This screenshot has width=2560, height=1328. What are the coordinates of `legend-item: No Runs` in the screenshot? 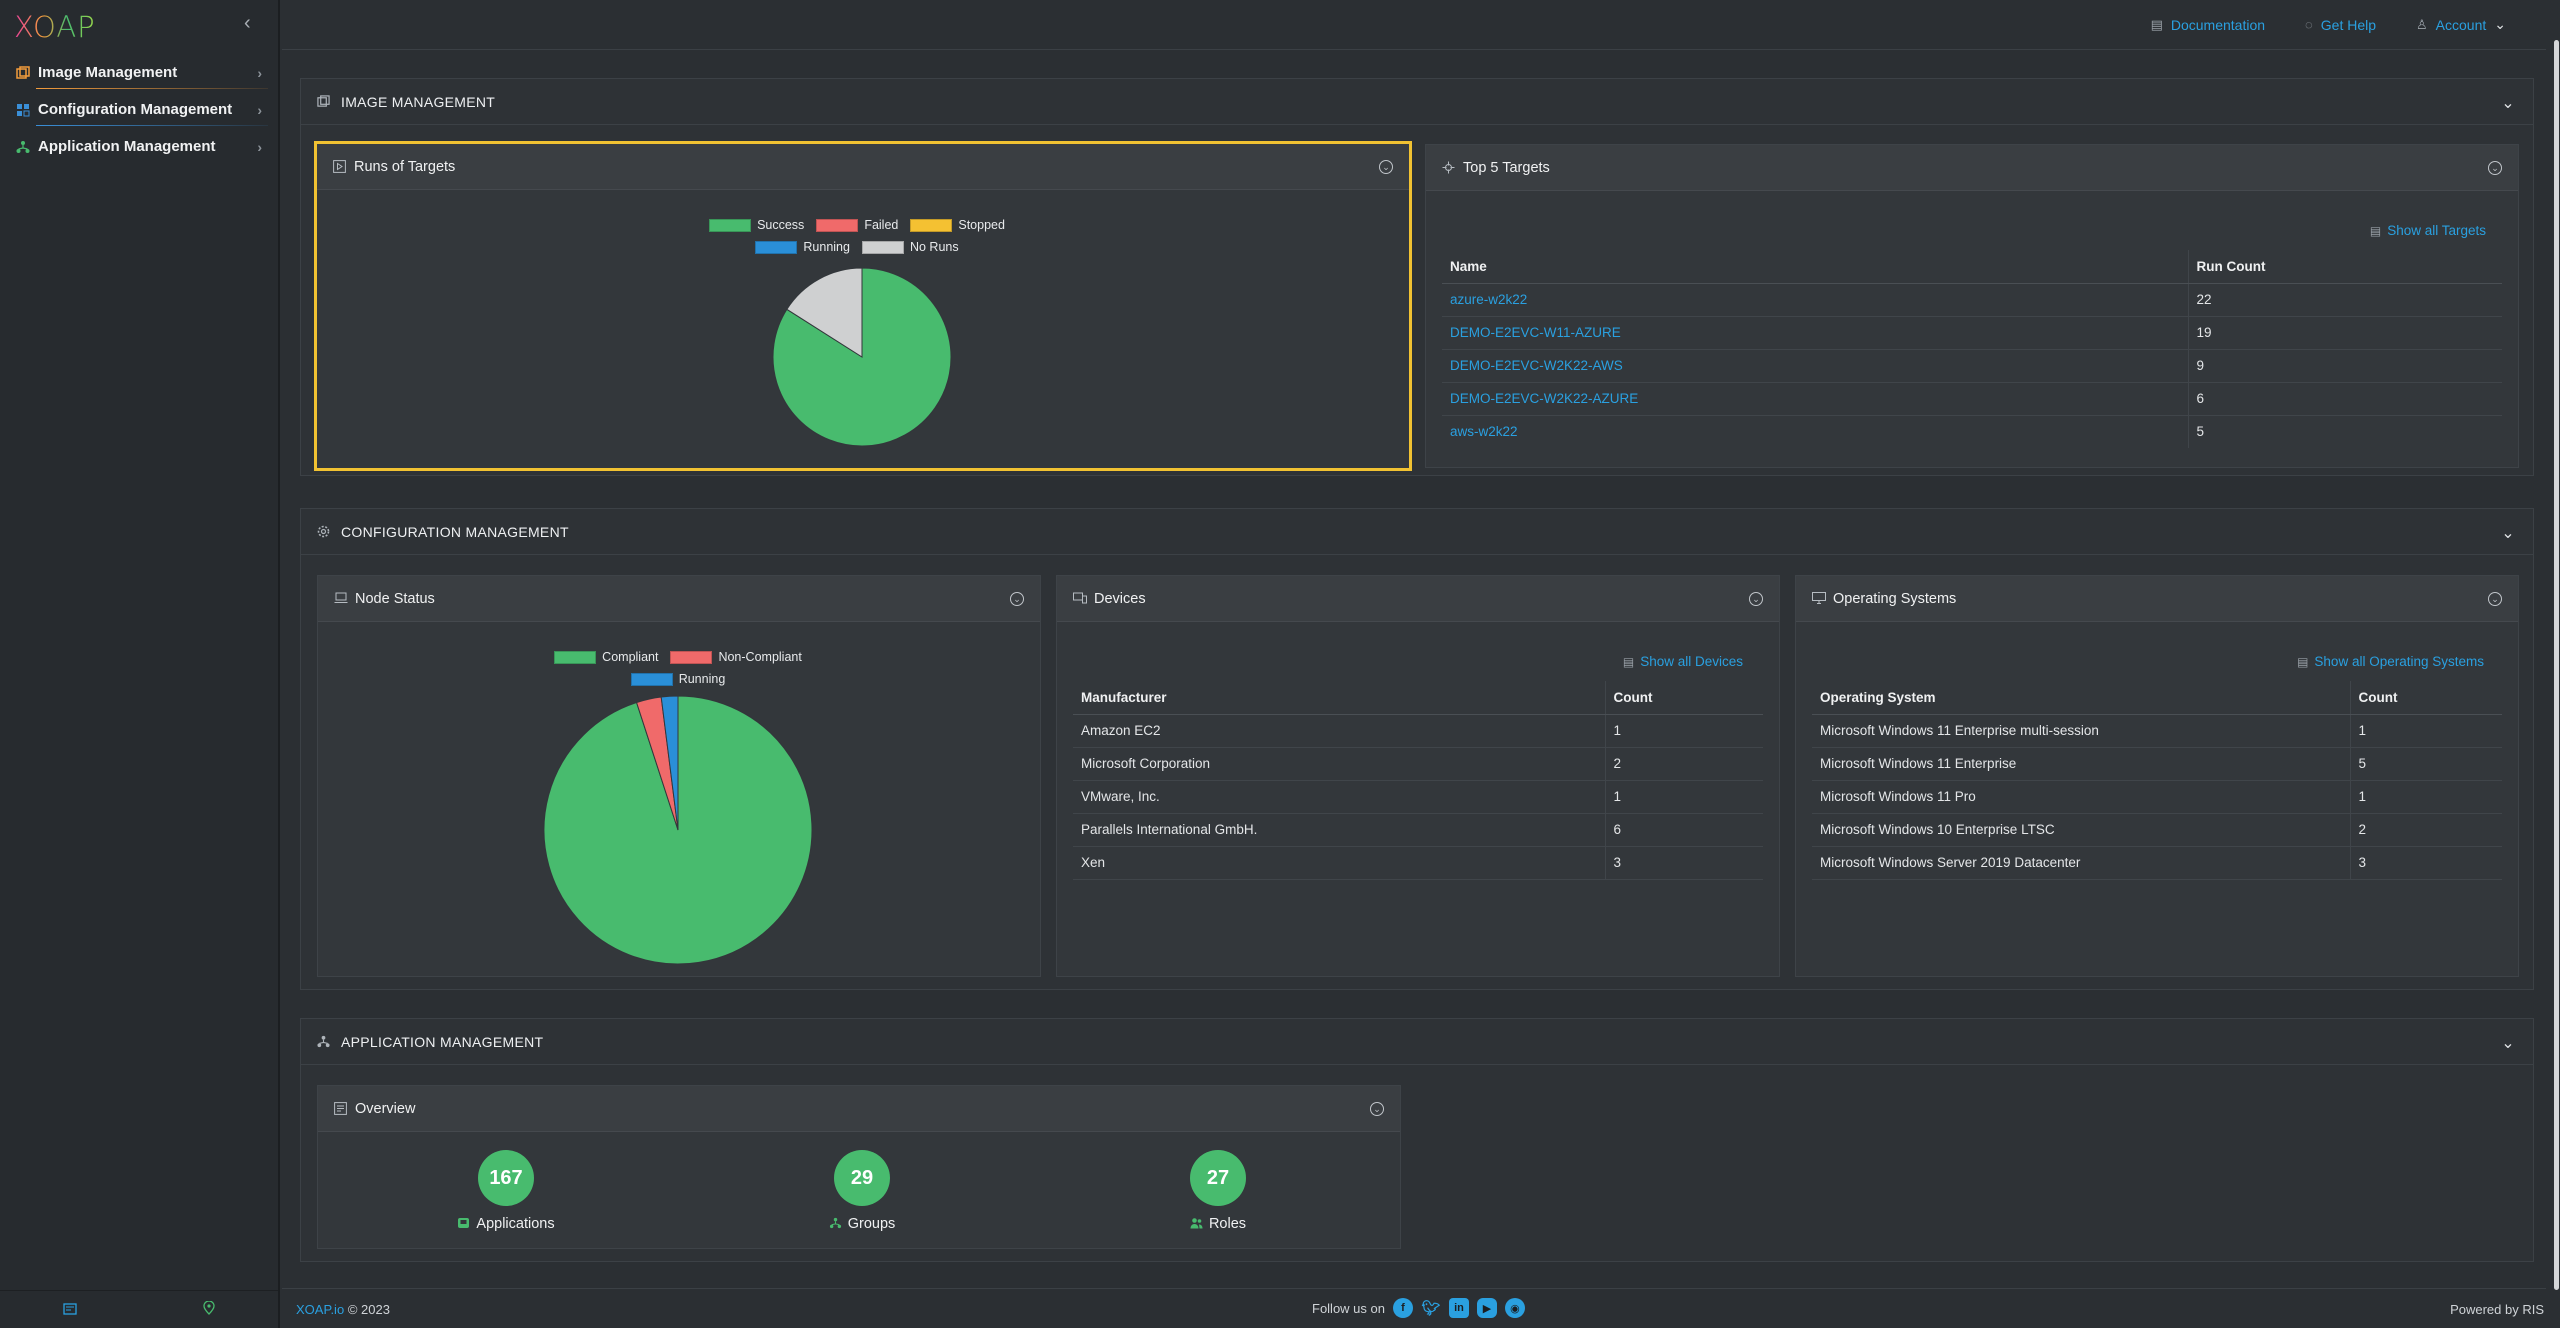 It's located at (910, 247).